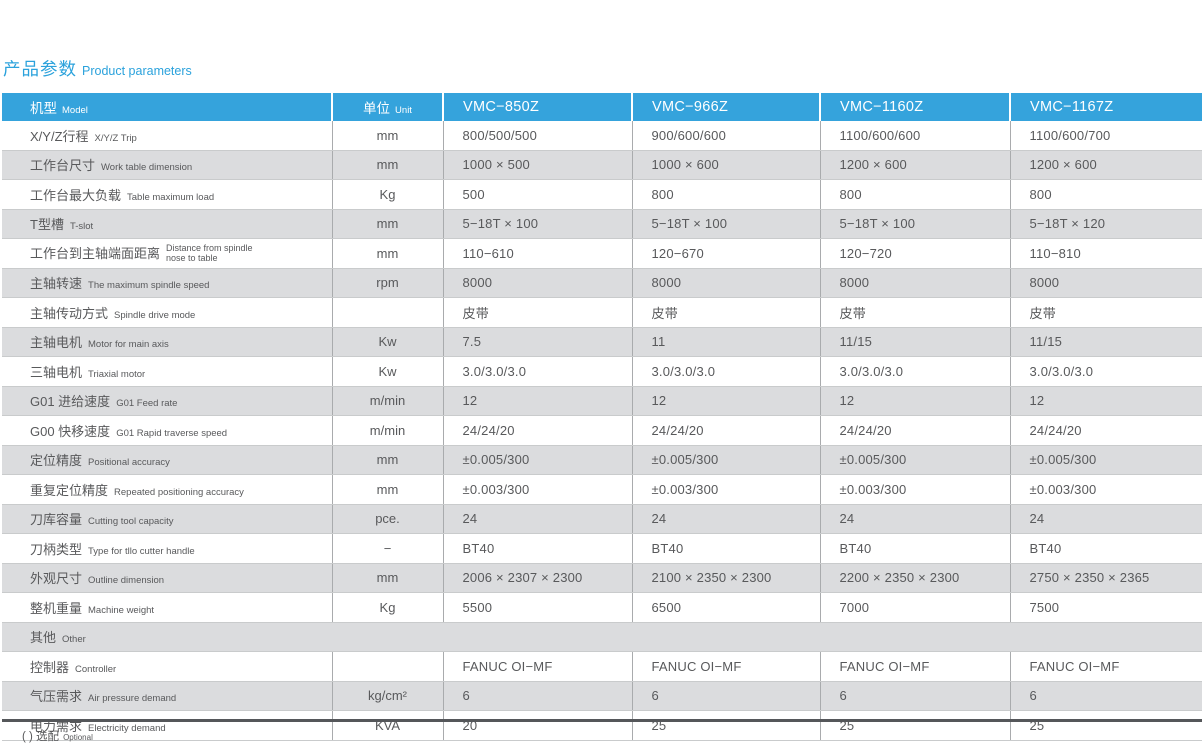 The width and height of the screenshot is (1204, 748). What do you see at coordinates (387, 666) in the screenshot?
I see `spec-unit` at bounding box center [387, 666].